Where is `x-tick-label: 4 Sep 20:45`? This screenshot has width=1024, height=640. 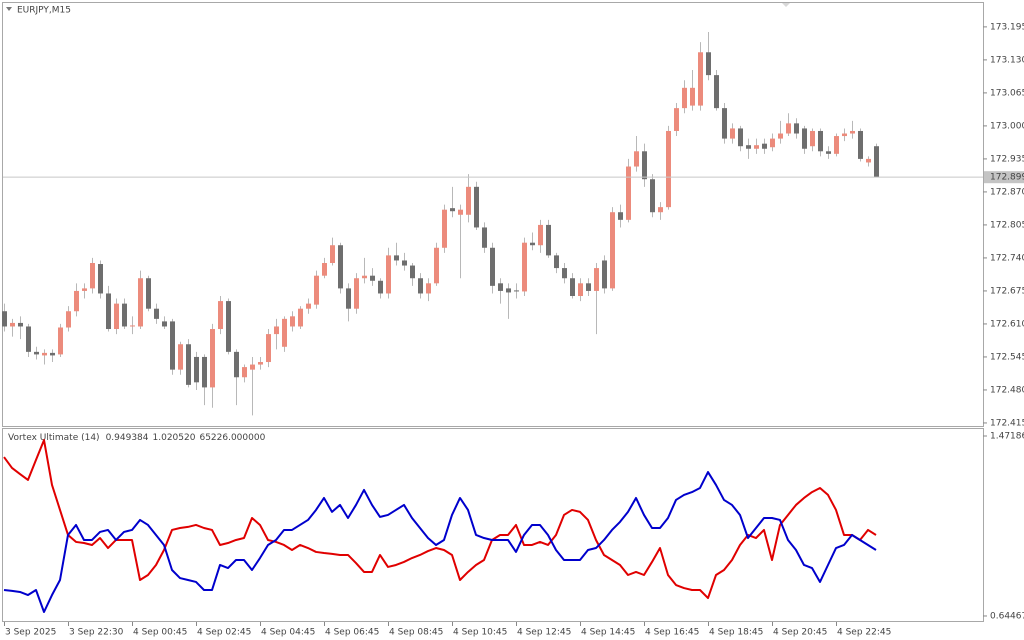 x-tick-label: 4 Sep 20:45 is located at coordinates (800, 633).